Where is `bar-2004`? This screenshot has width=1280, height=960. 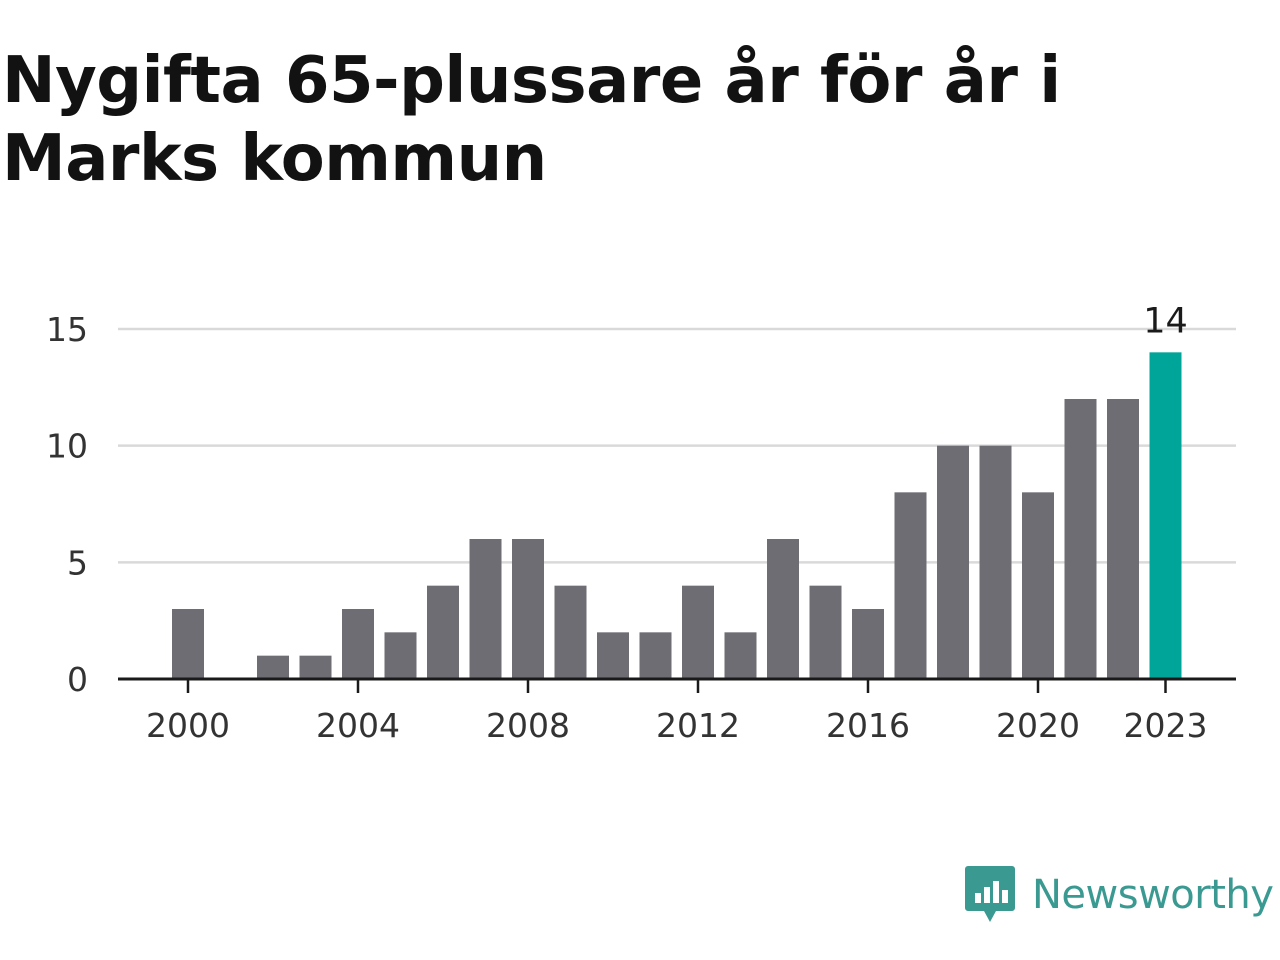
bar-2004 is located at coordinates (358, 644).